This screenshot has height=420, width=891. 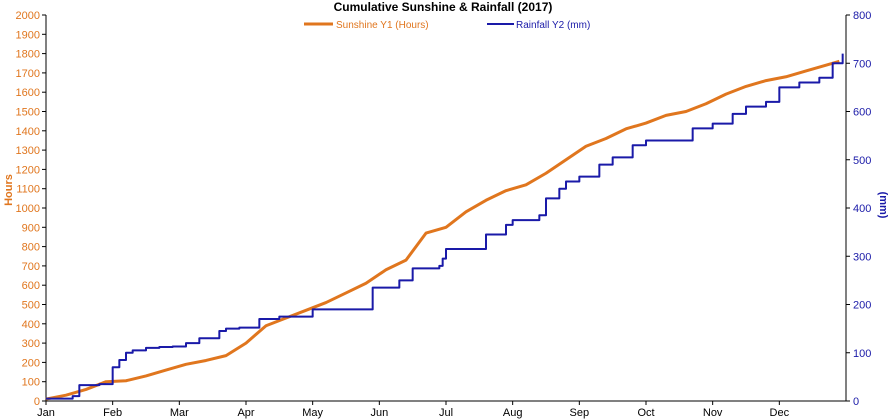 I want to click on x-tick-label-sep: Sep, so click(x=580, y=413).